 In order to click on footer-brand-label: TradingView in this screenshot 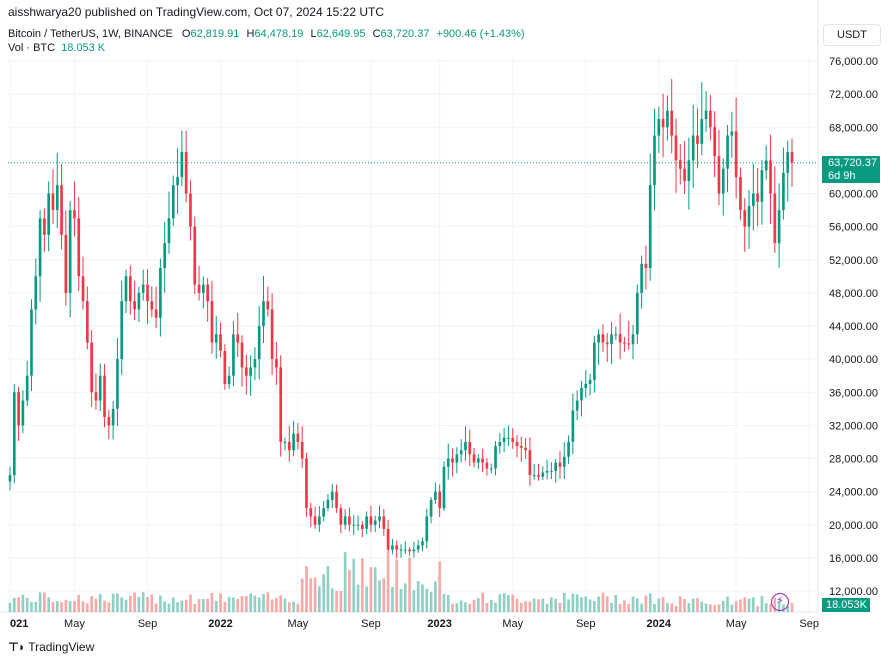, I will do `click(61, 647)`.